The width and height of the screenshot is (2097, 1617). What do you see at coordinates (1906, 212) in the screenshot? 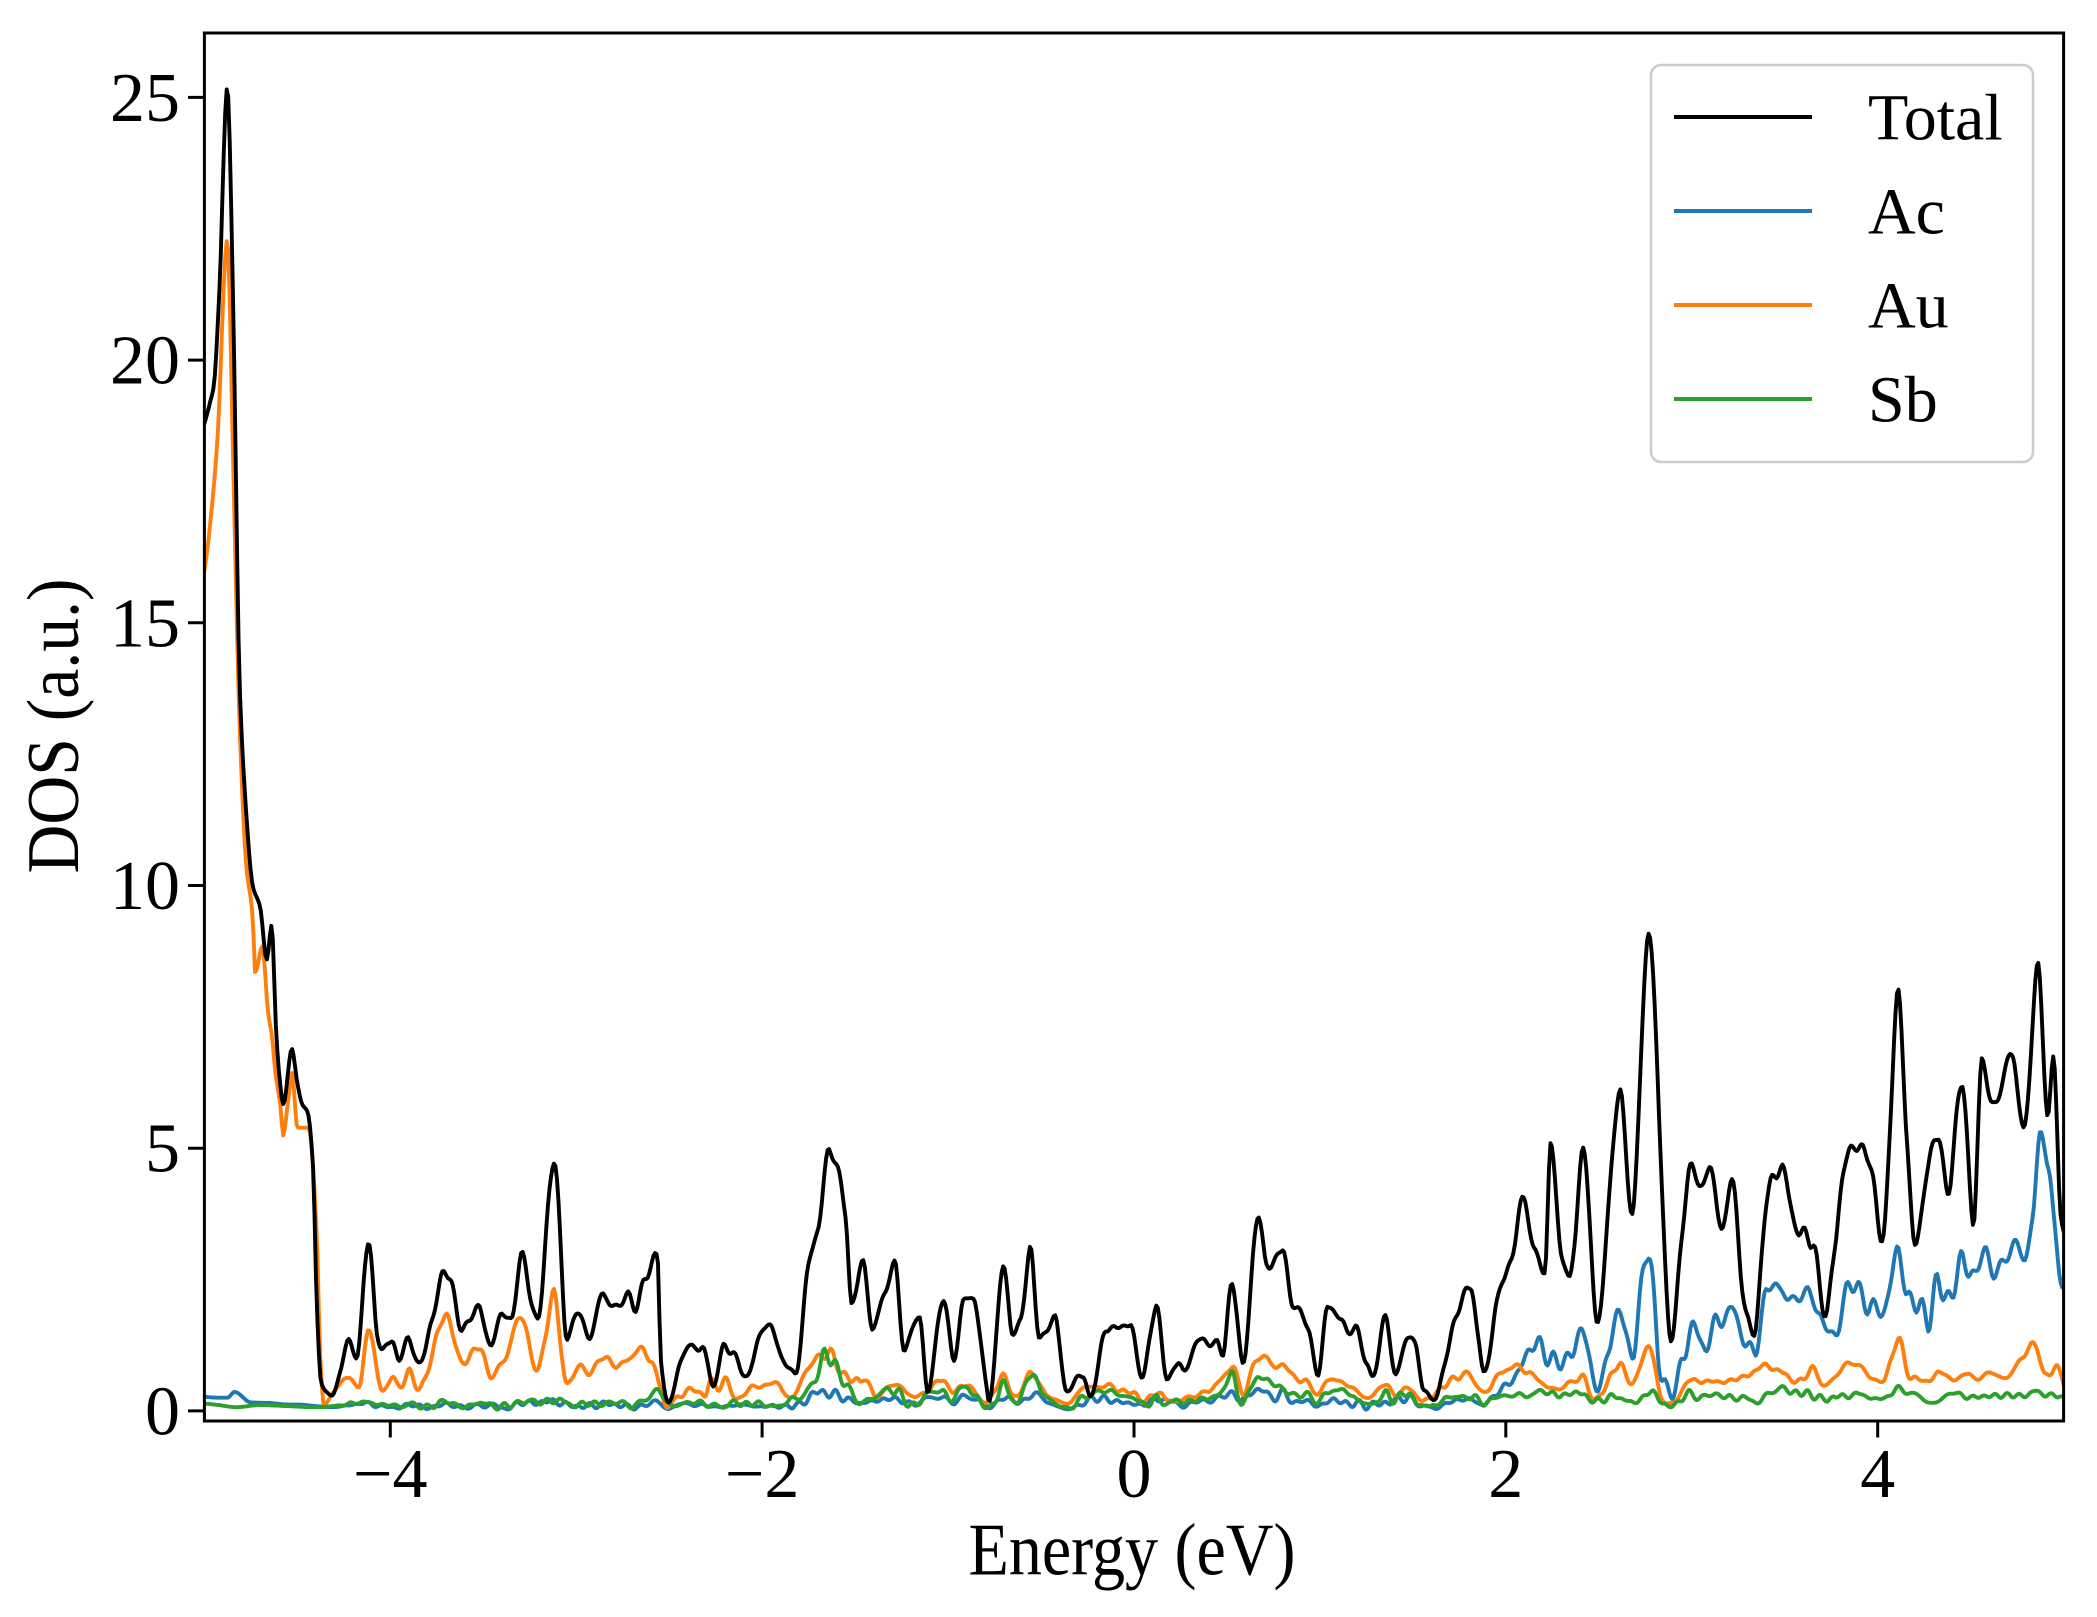
I see `svg-text: Ac` at bounding box center [1906, 212].